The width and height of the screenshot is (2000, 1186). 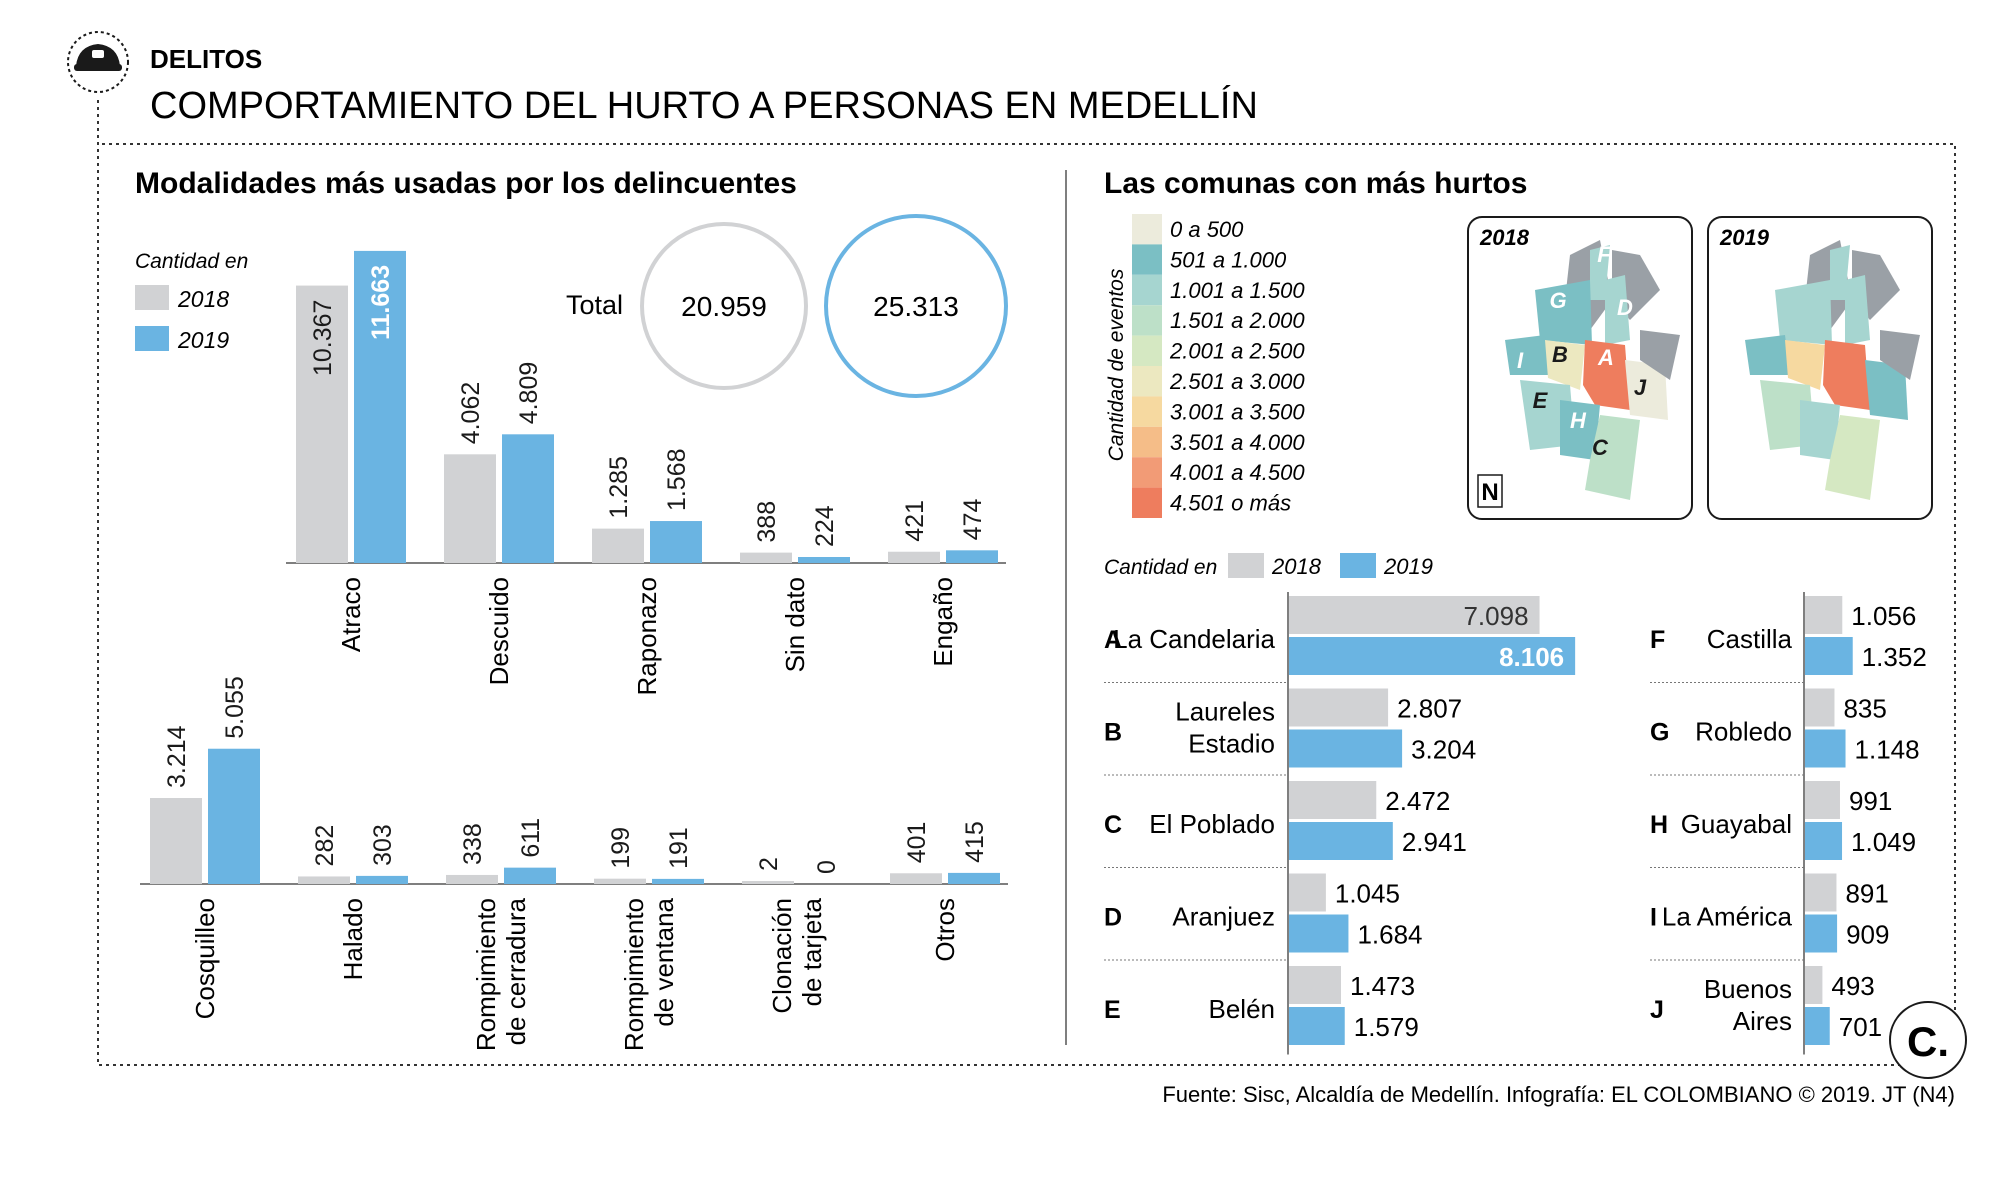 I want to click on map-2018: 2018 A B C D E F G H I J N, so click(x=1580, y=368).